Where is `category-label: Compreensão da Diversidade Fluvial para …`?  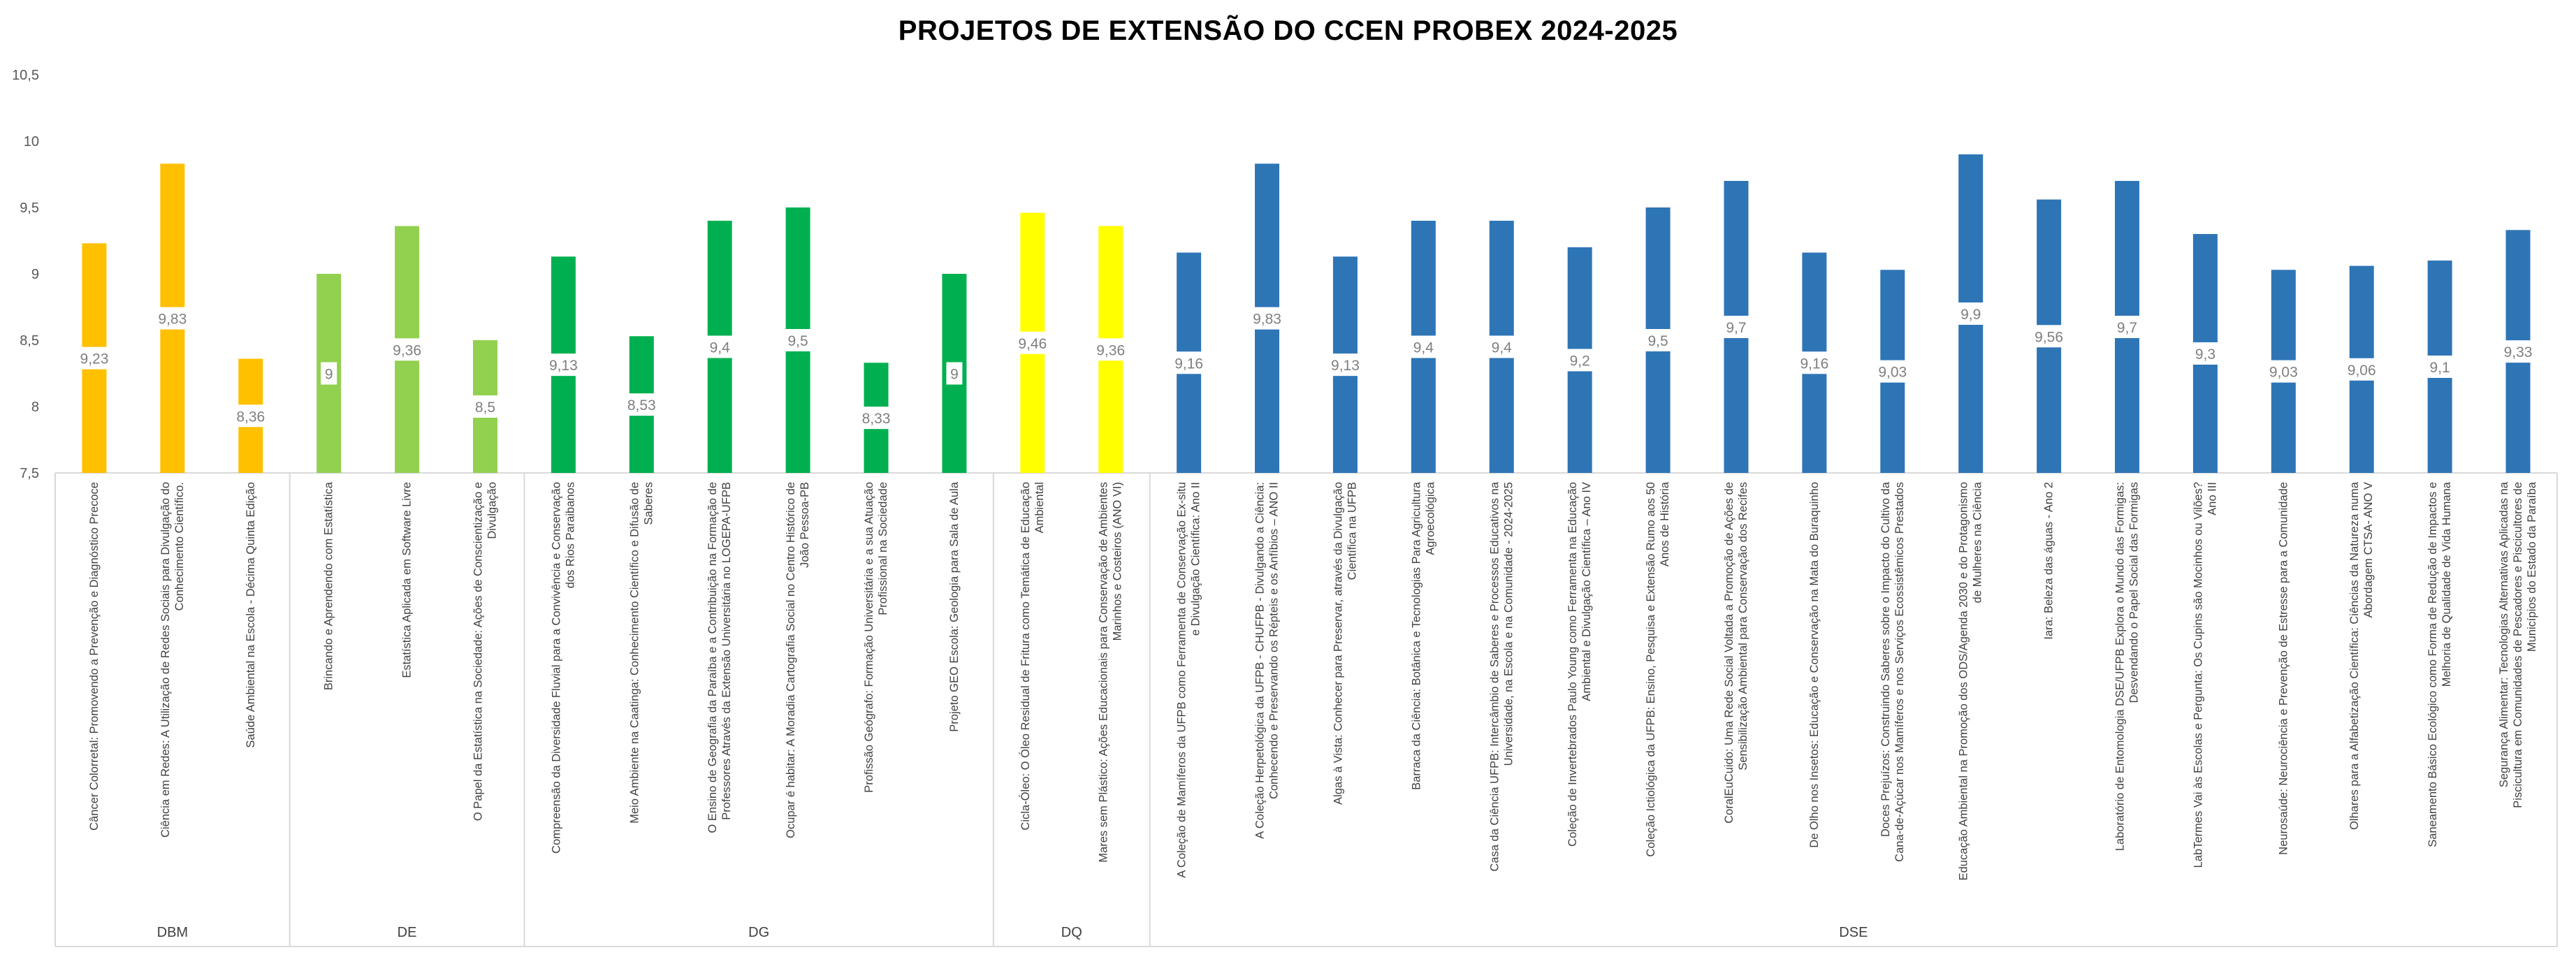
category-label: Compreensão da Diversidade Fluvial para … is located at coordinates (563, 668).